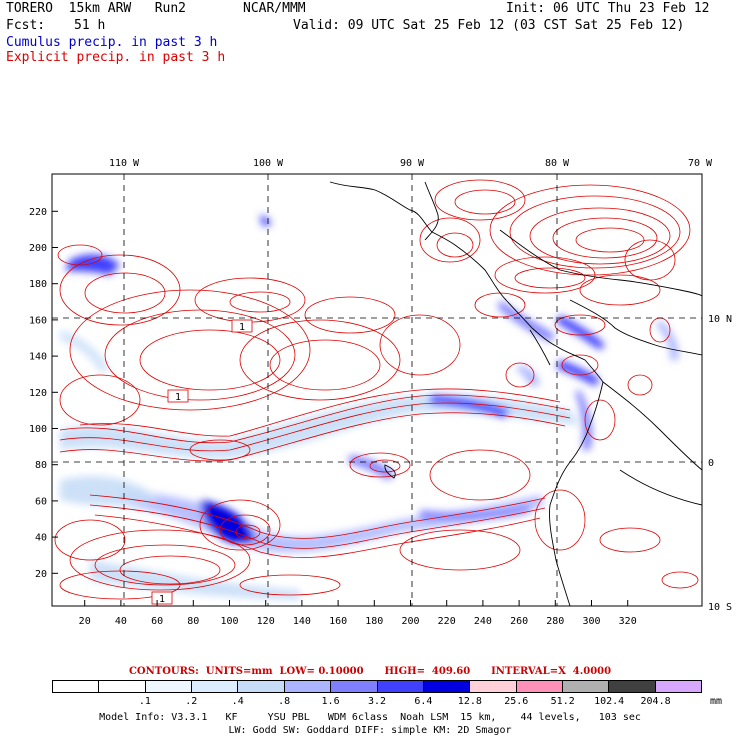  I want to click on x-tick-label: 160, so click(338, 621).